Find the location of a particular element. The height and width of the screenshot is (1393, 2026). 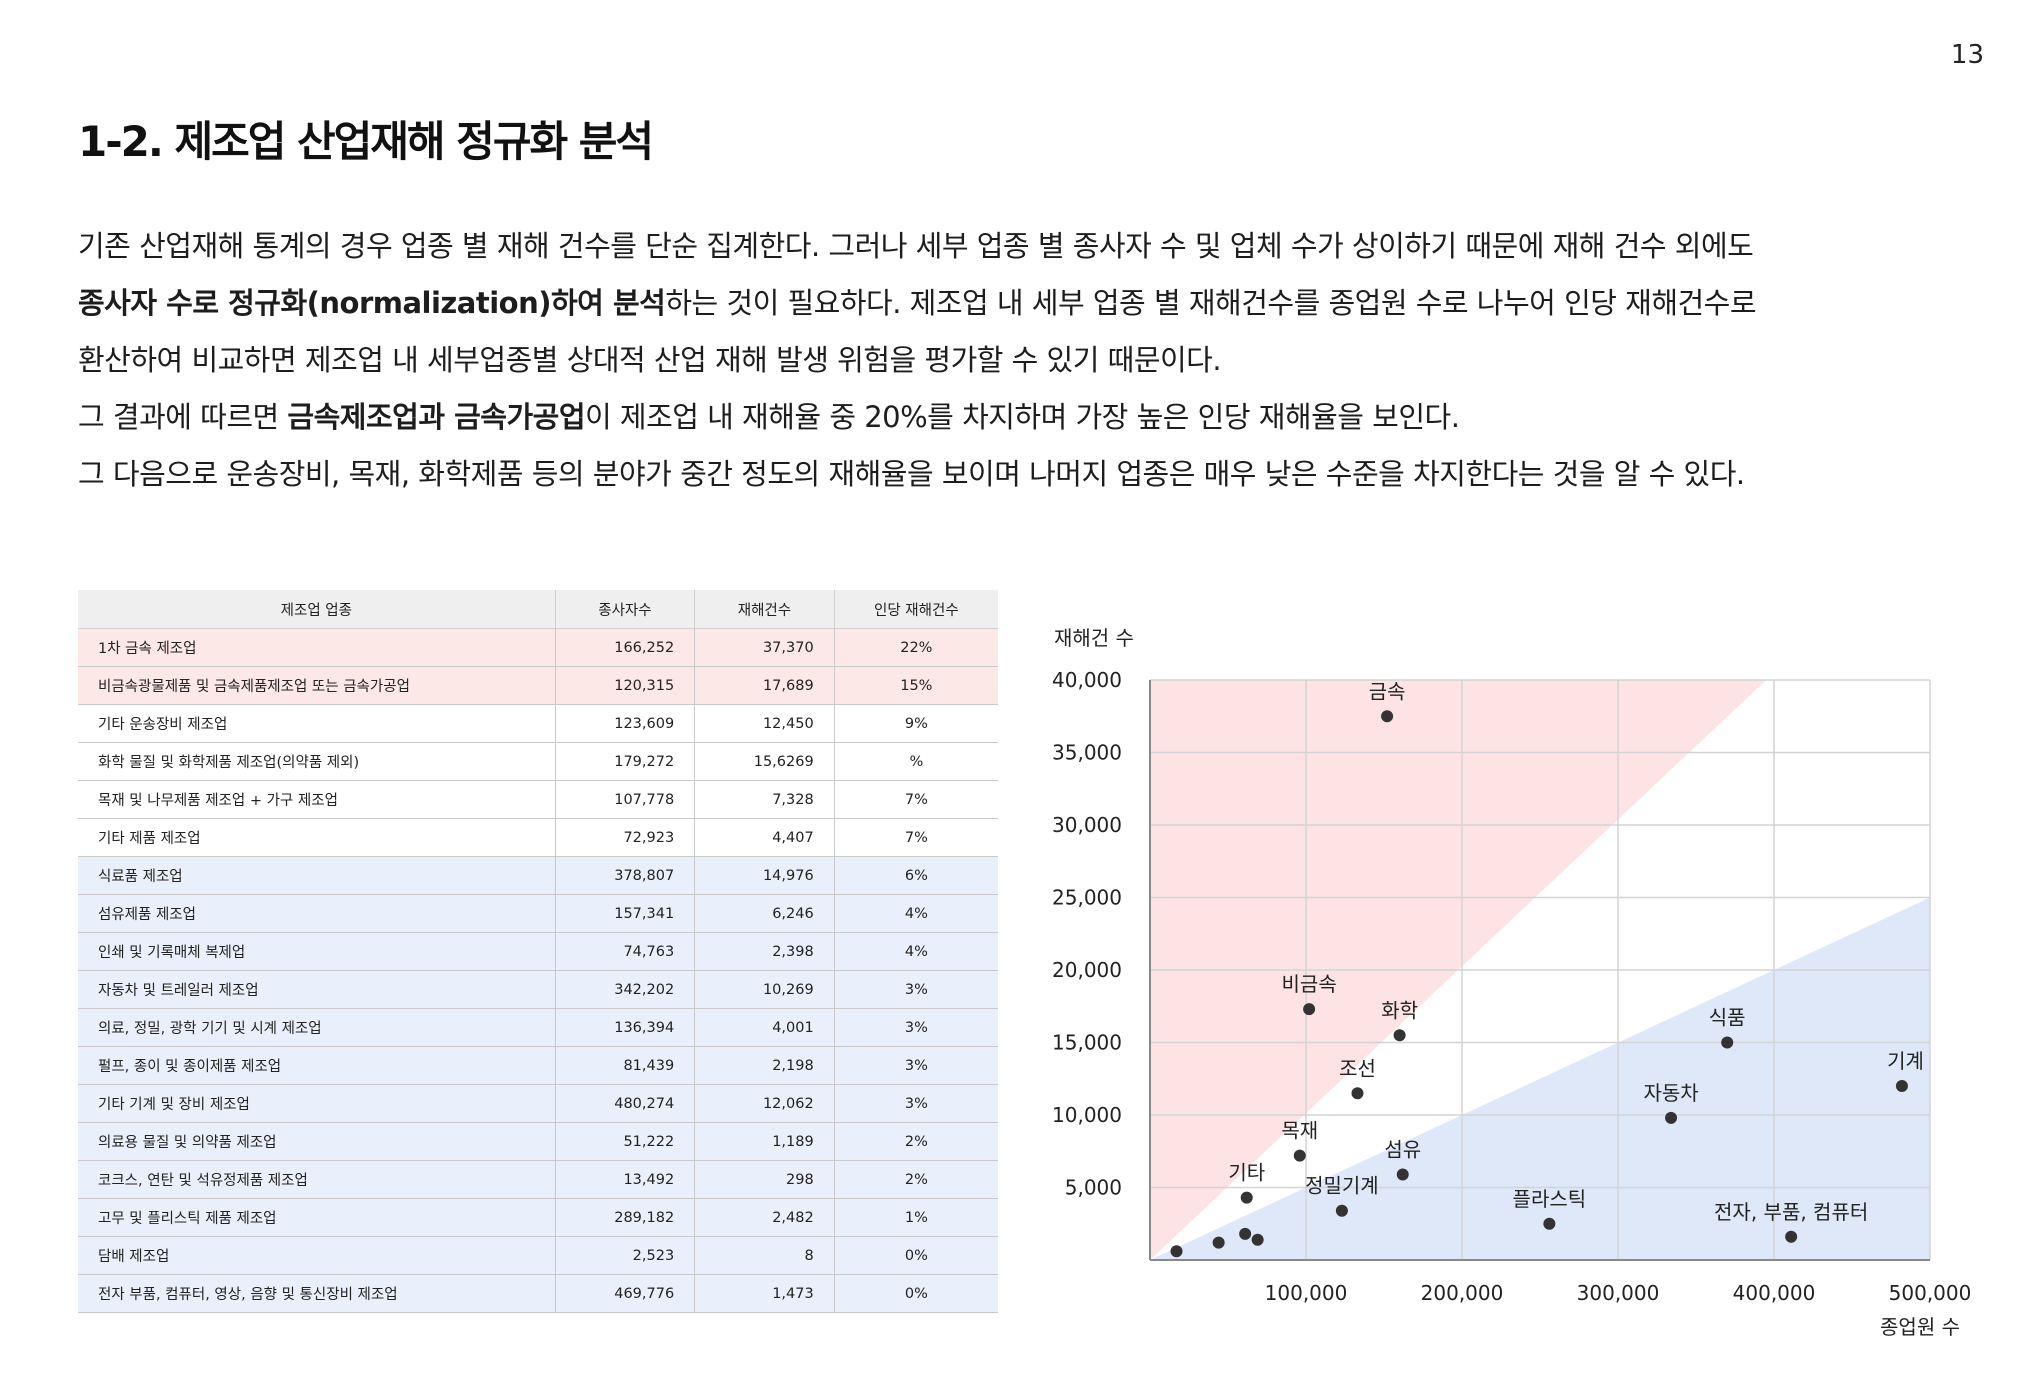

cell-industry: 자동차 및 트레일러 제조업 is located at coordinates (317, 989).